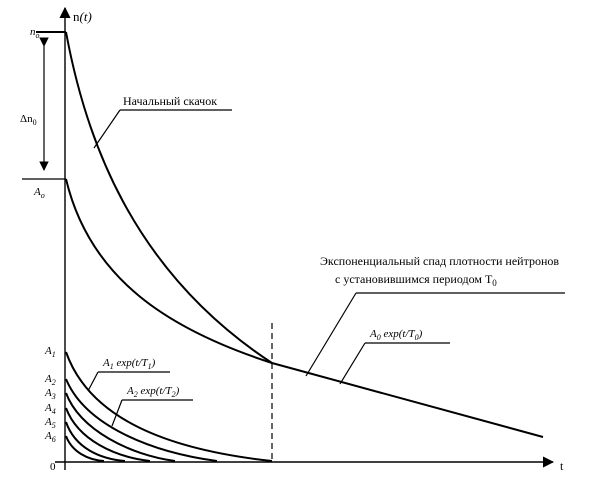  Describe the element at coordinates (107, 129) in the screenshot. I see `initial-jump-leader` at that location.